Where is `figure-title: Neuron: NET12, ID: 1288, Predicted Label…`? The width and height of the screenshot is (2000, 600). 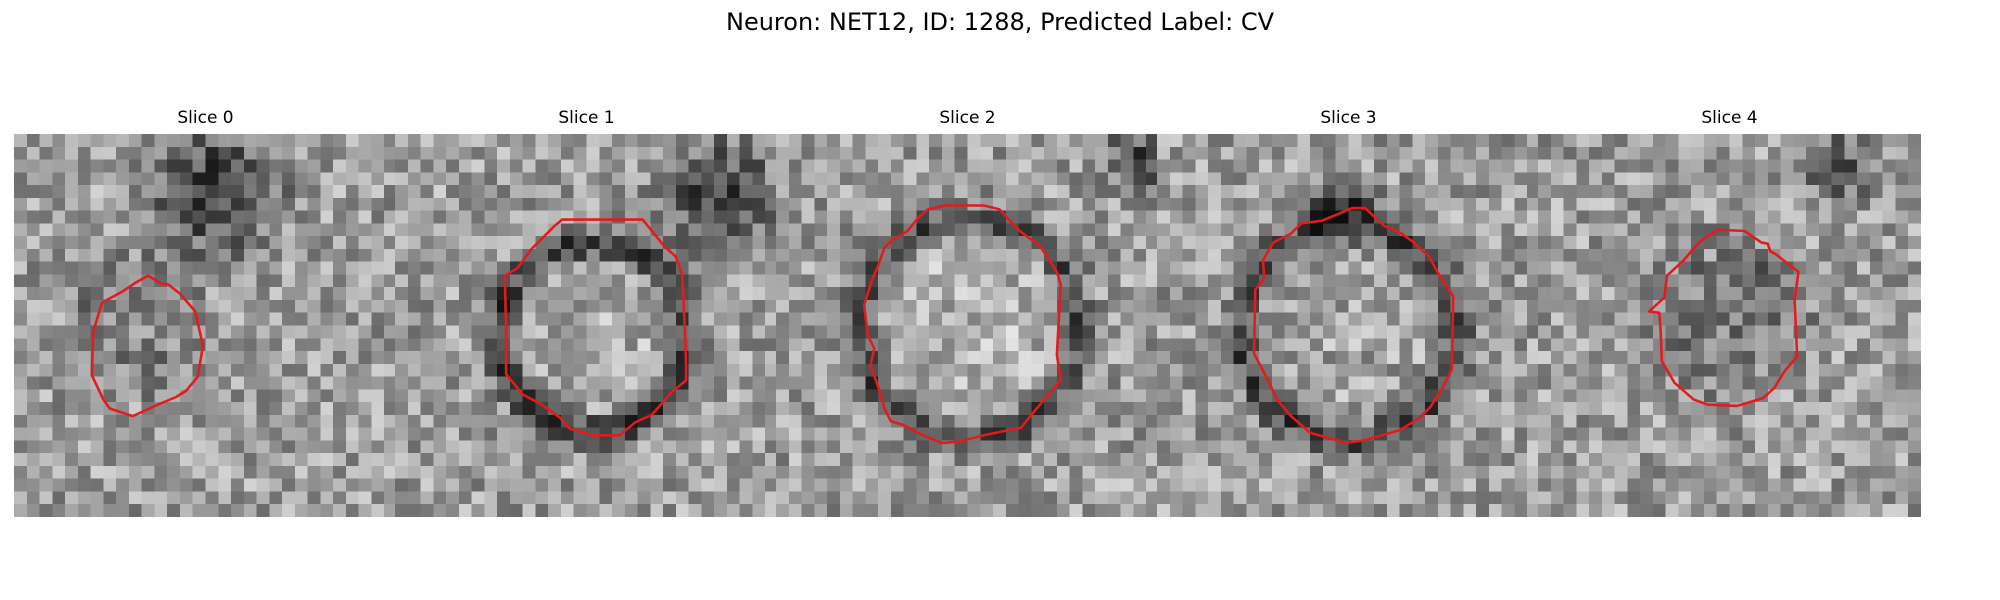
figure-title: Neuron: NET12, ID: 1288, Predicted Label… is located at coordinates (1000, 22).